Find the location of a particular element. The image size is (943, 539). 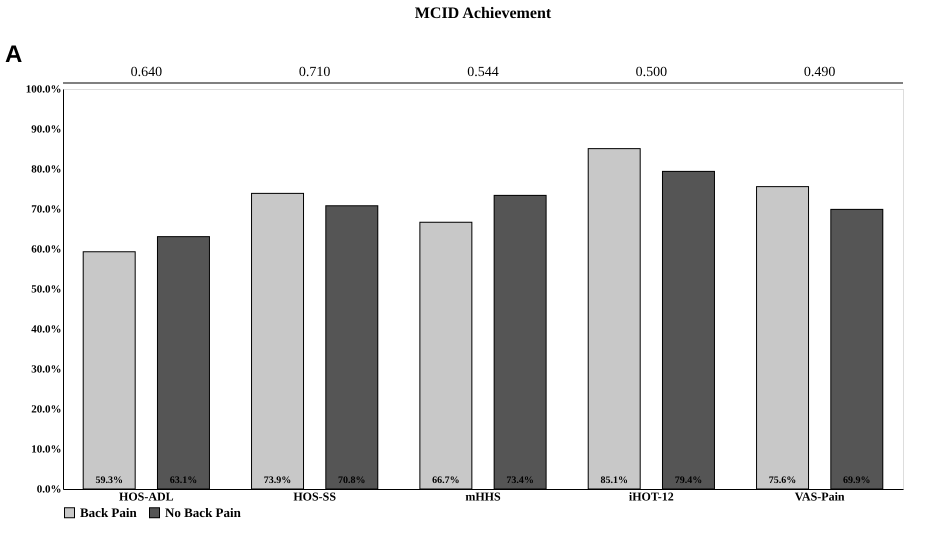

x-tick-label: HOS-ADL is located at coordinates (146, 497).